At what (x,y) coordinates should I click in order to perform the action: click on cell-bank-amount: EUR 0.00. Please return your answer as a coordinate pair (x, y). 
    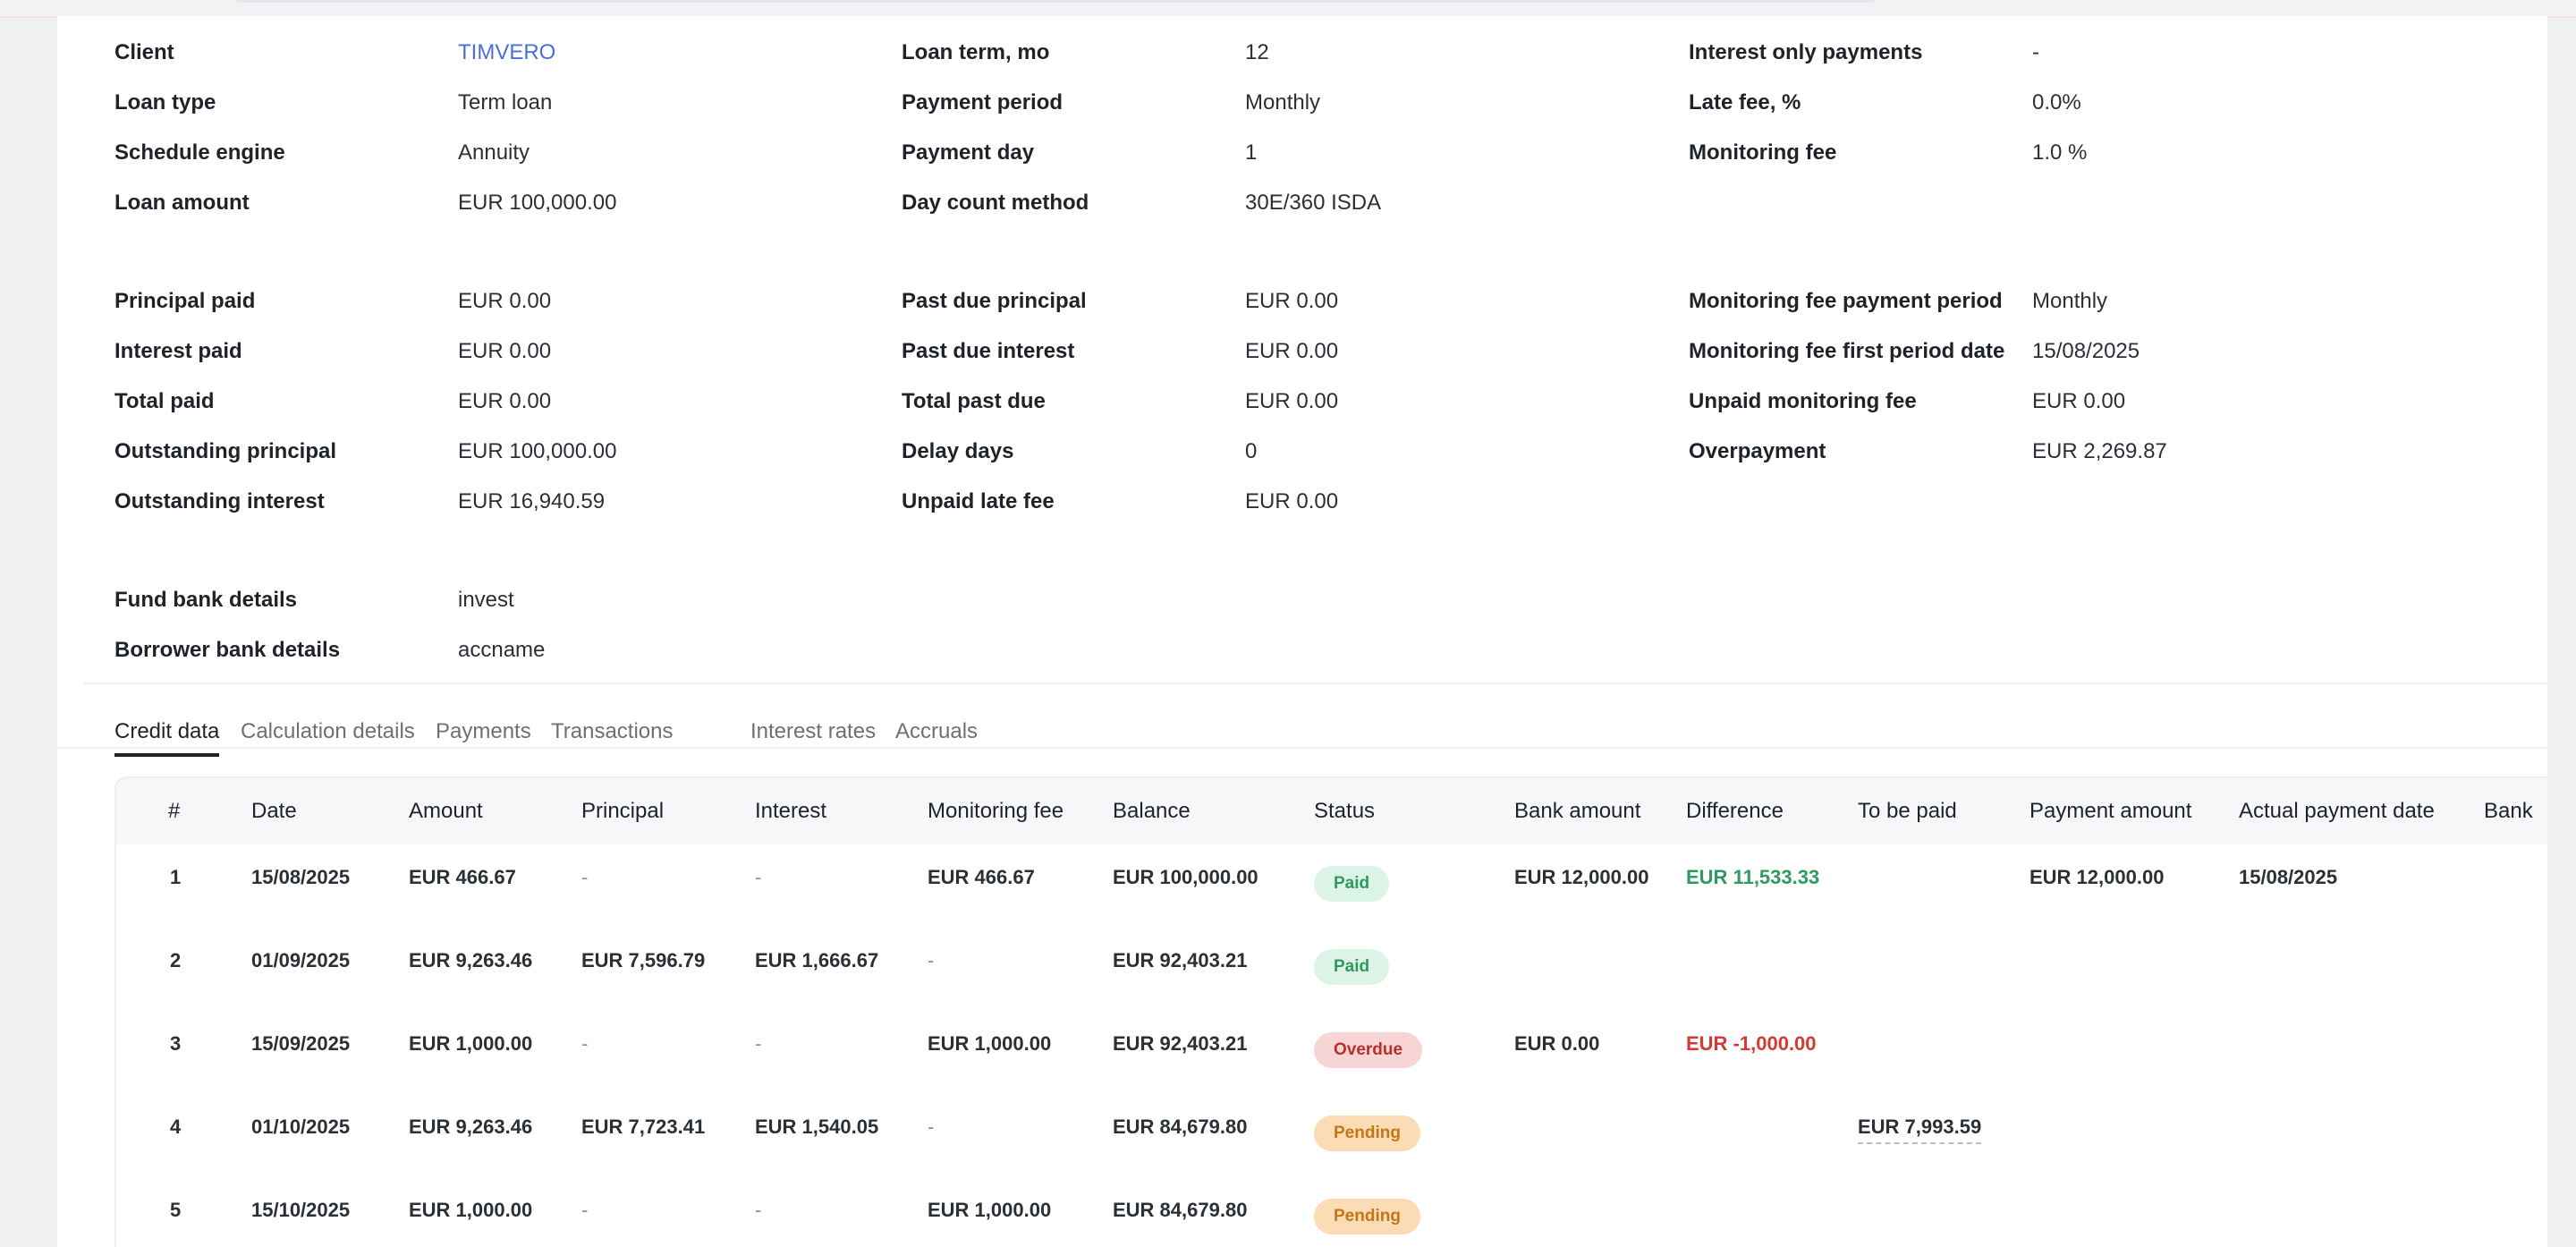
    Looking at the image, I should click on (1557, 1043).